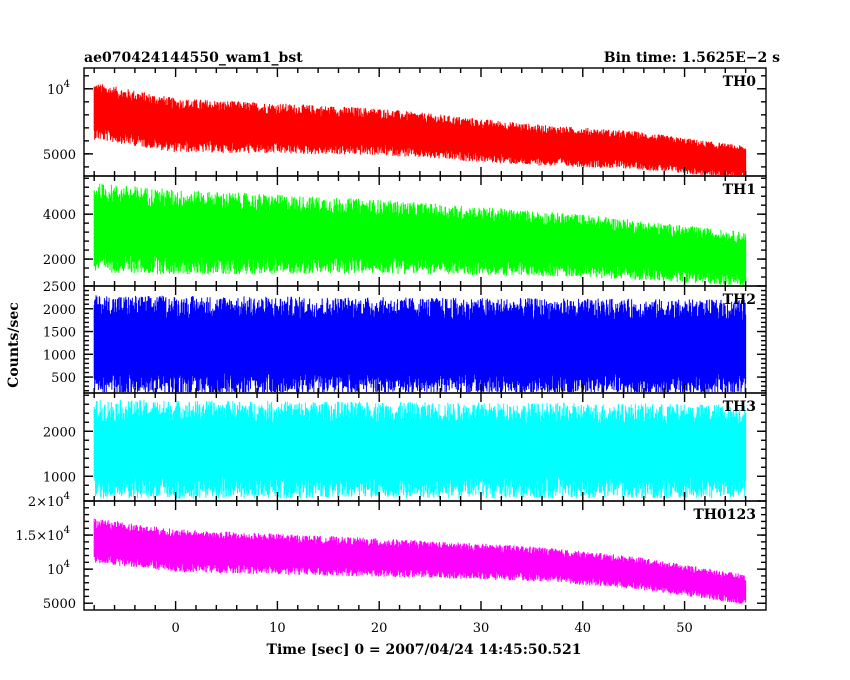  Describe the element at coordinates (63, 378) in the screenshot. I see `y-tick-label: 500` at that location.